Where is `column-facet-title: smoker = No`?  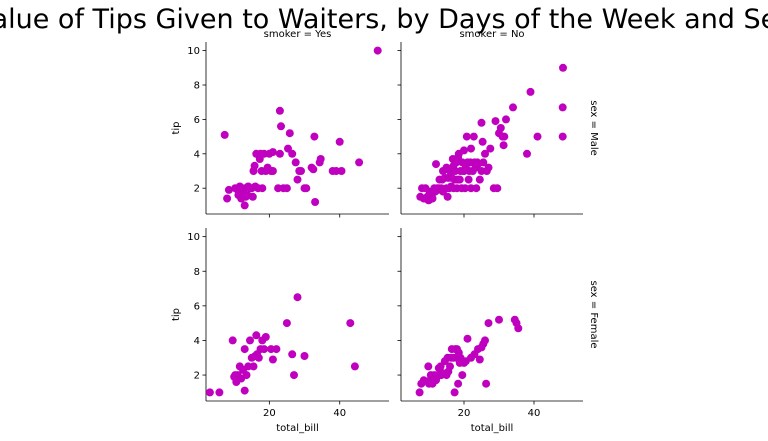 column-facet-title: smoker = No is located at coordinates (491, 34).